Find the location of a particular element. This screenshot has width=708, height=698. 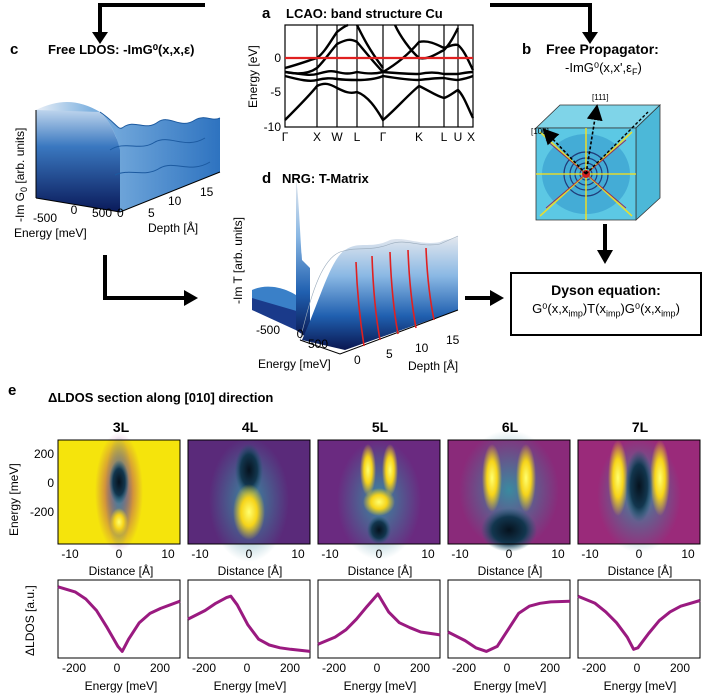

band-lines is located at coordinates (379, 72).